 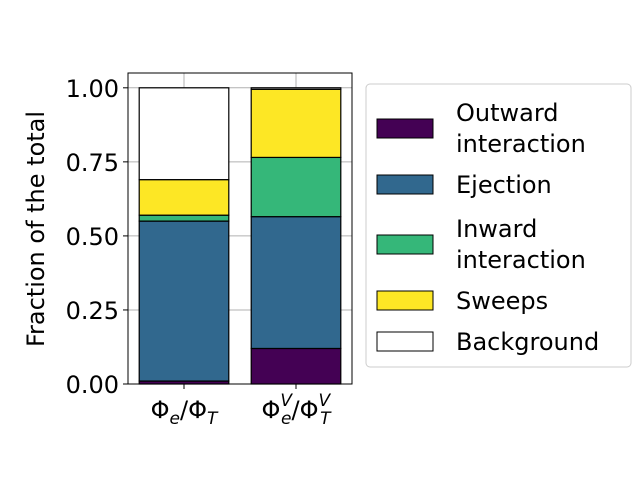 What do you see at coordinates (296, 410) in the screenshot?
I see `x-tick-label-1: ΦV e/ΦV T` at bounding box center [296, 410].